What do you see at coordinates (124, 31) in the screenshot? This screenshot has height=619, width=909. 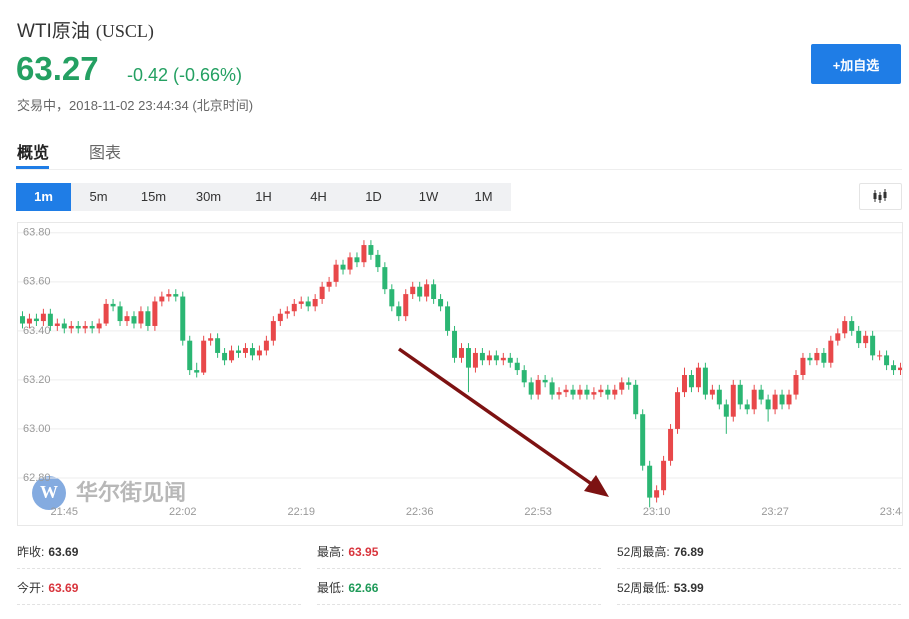 I see `code: (USCL)` at bounding box center [124, 31].